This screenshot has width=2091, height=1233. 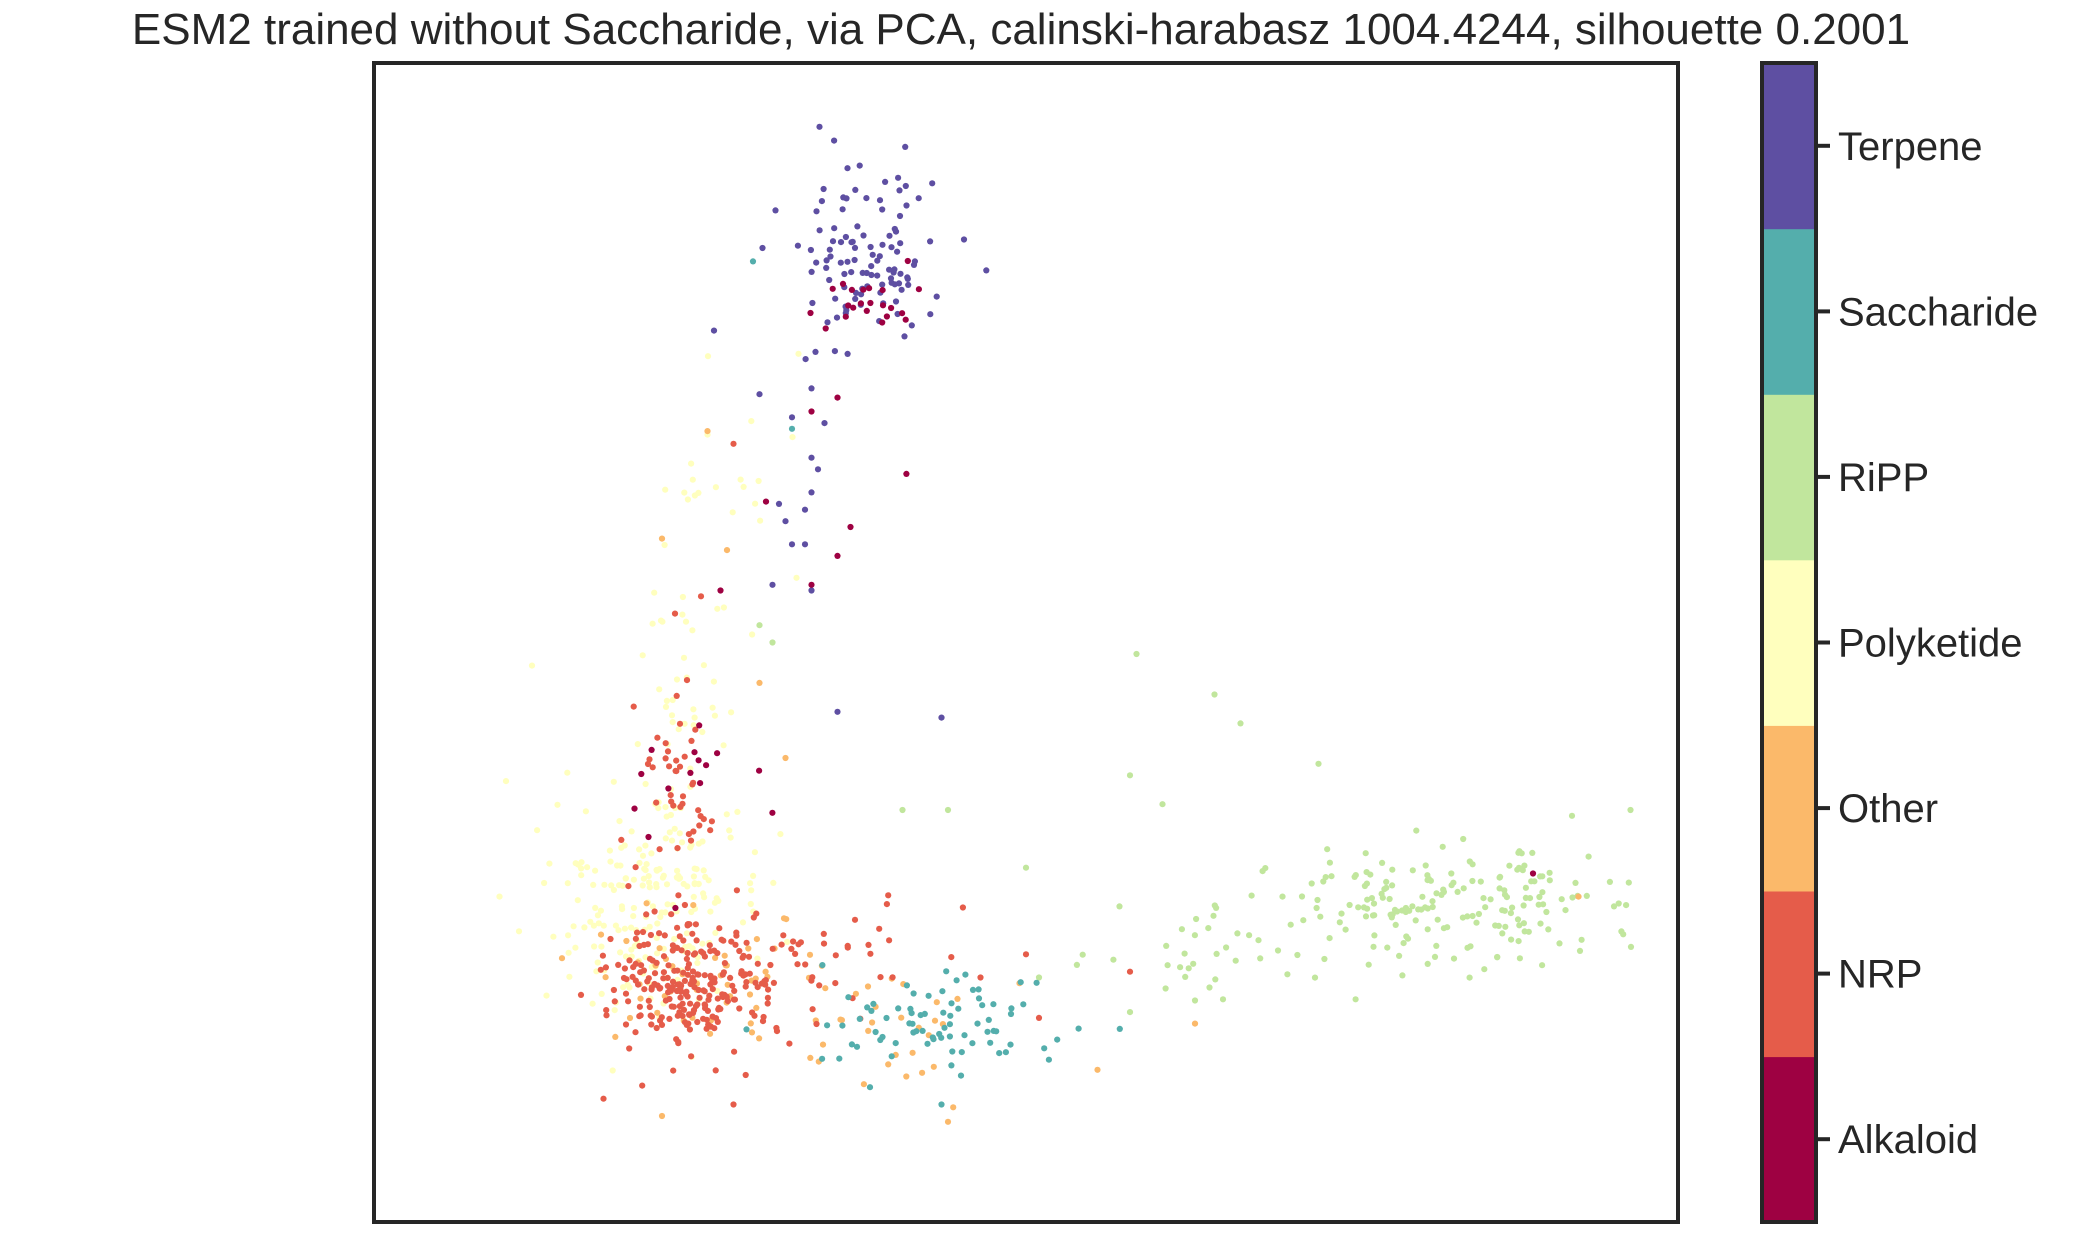 What do you see at coordinates (1789, 974) in the screenshot?
I see `colorbar-swatch-nrp` at bounding box center [1789, 974].